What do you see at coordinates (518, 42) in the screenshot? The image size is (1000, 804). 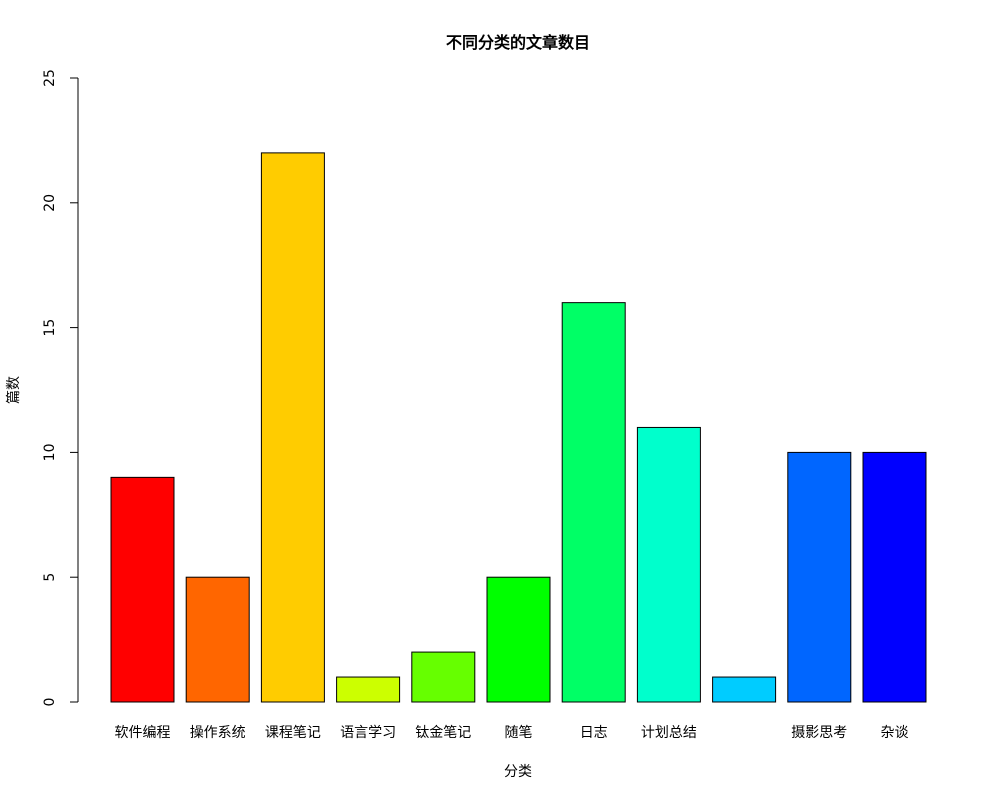 I see `chart-title: 不同分类的文章数目` at bounding box center [518, 42].